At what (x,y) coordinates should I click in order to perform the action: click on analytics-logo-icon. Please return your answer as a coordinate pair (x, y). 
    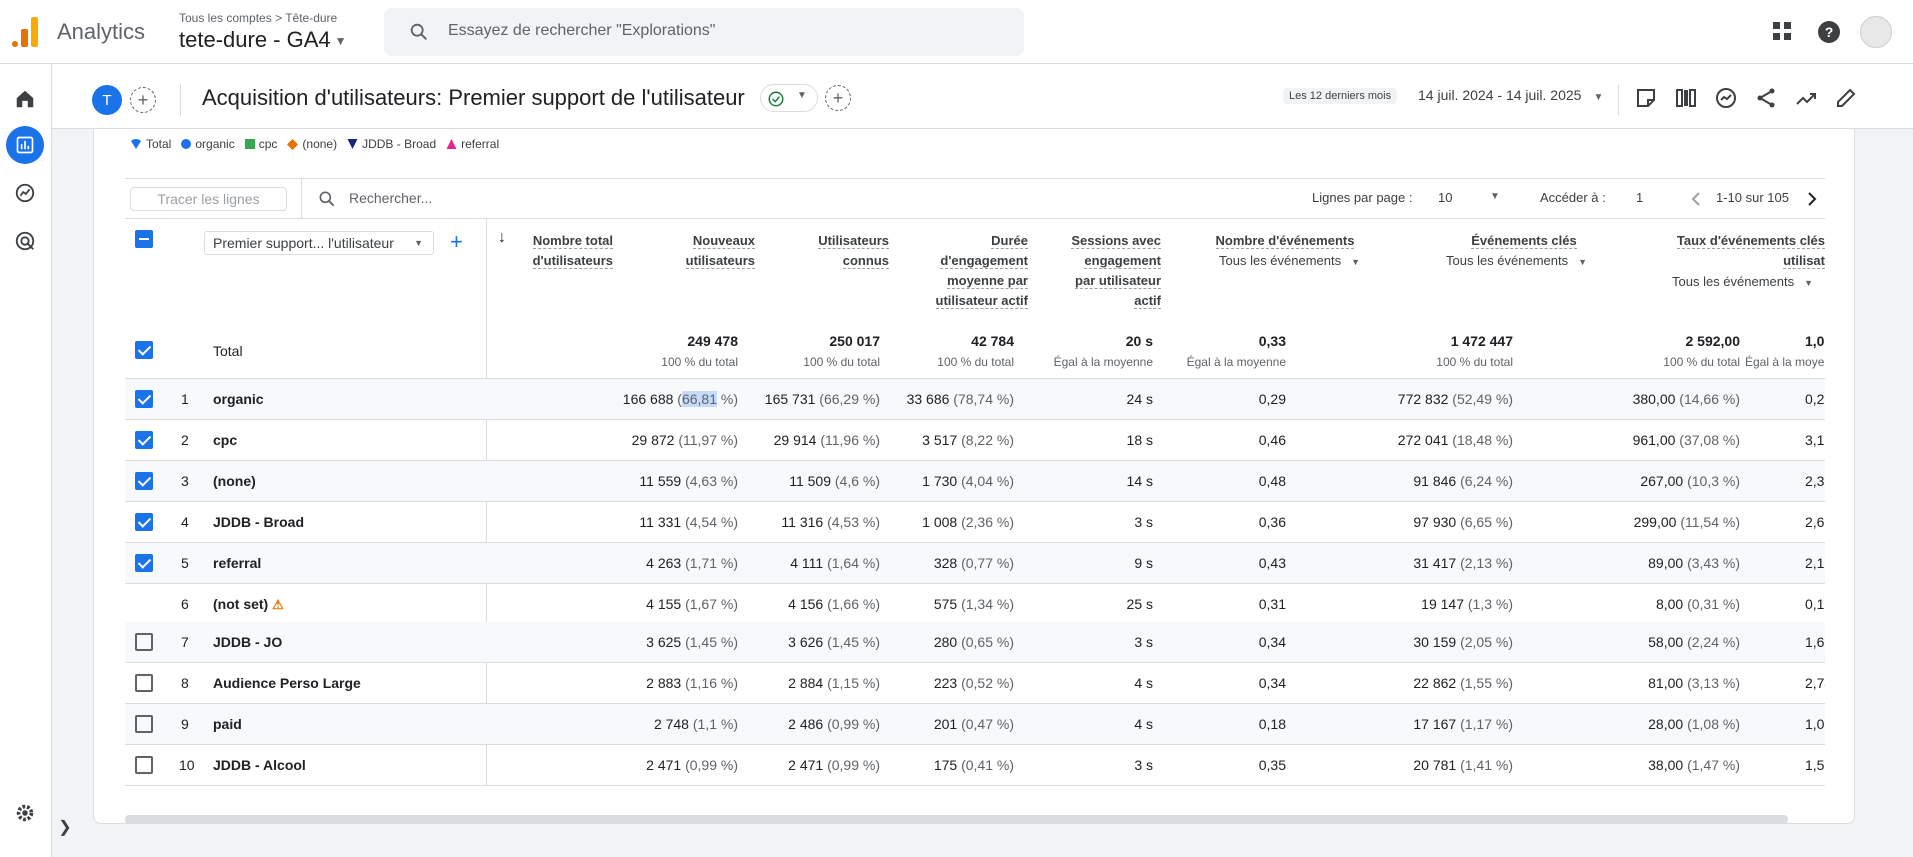
    Looking at the image, I should click on (25, 32).